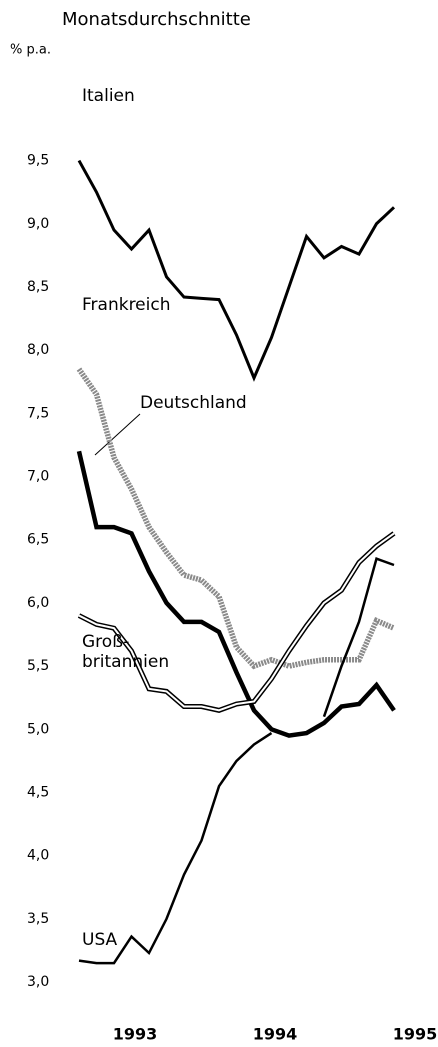  What do you see at coordinates (193, 403) in the screenshot?
I see `series-label: Deutschland` at bounding box center [193, 403].